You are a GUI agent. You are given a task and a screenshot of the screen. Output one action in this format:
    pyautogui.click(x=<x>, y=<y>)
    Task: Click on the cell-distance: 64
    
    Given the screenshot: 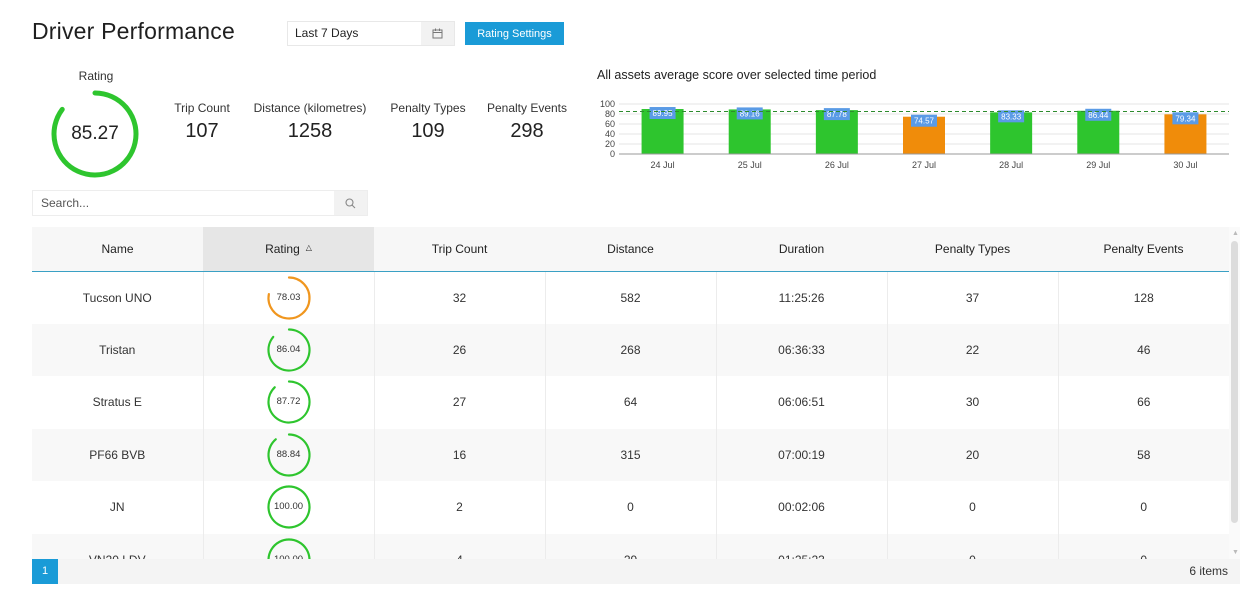 What is the action you would take?
    pyautogui.click(x=631, y=402)
    